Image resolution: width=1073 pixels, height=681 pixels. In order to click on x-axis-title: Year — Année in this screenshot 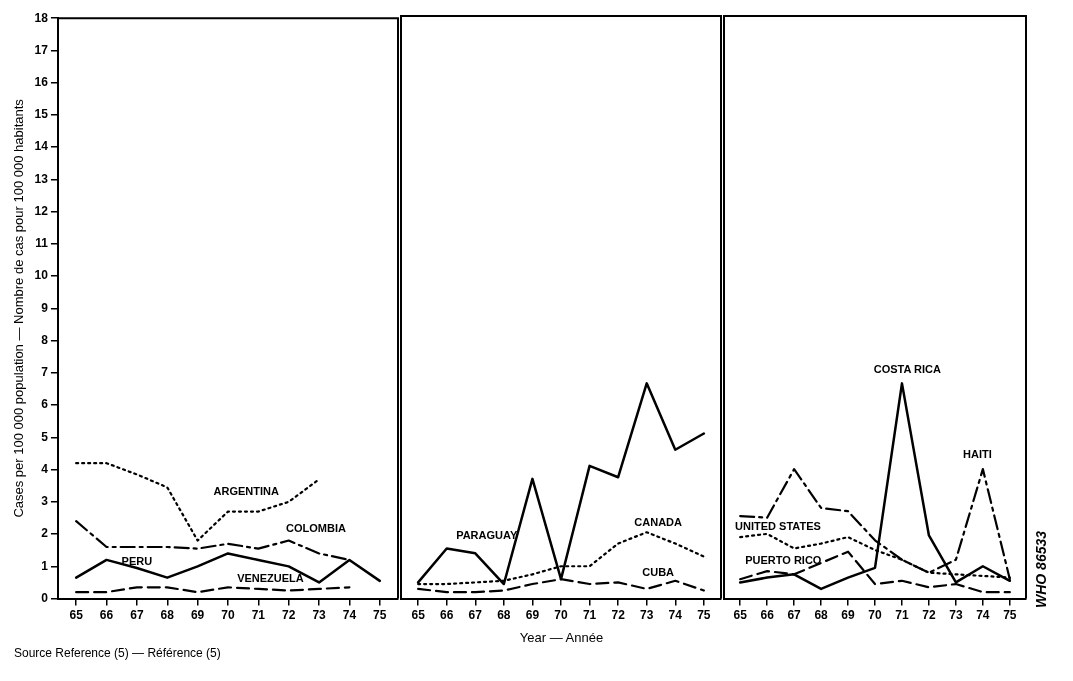, I will do `click(561, 637)`.